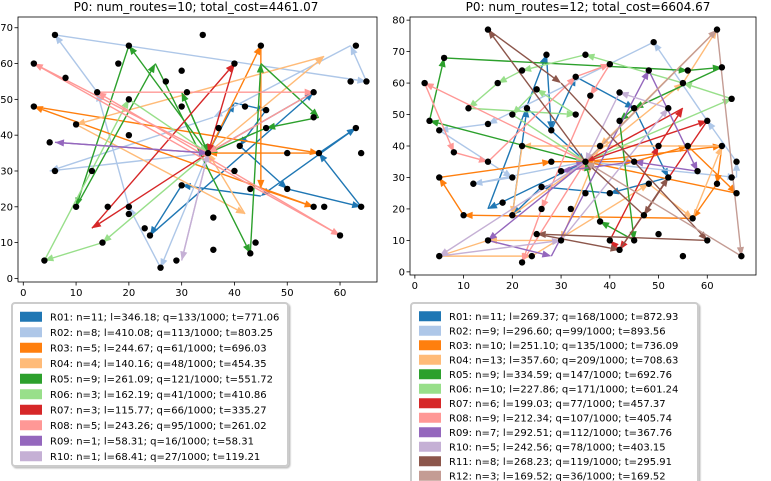 The height and width of the screenshot is (481, 771). Describe the element at coordinates (161, 333) in the screenshot. I see `legend-entry: R02: n=8; l=410.08; q=113/1000; t=803.25` at that location.